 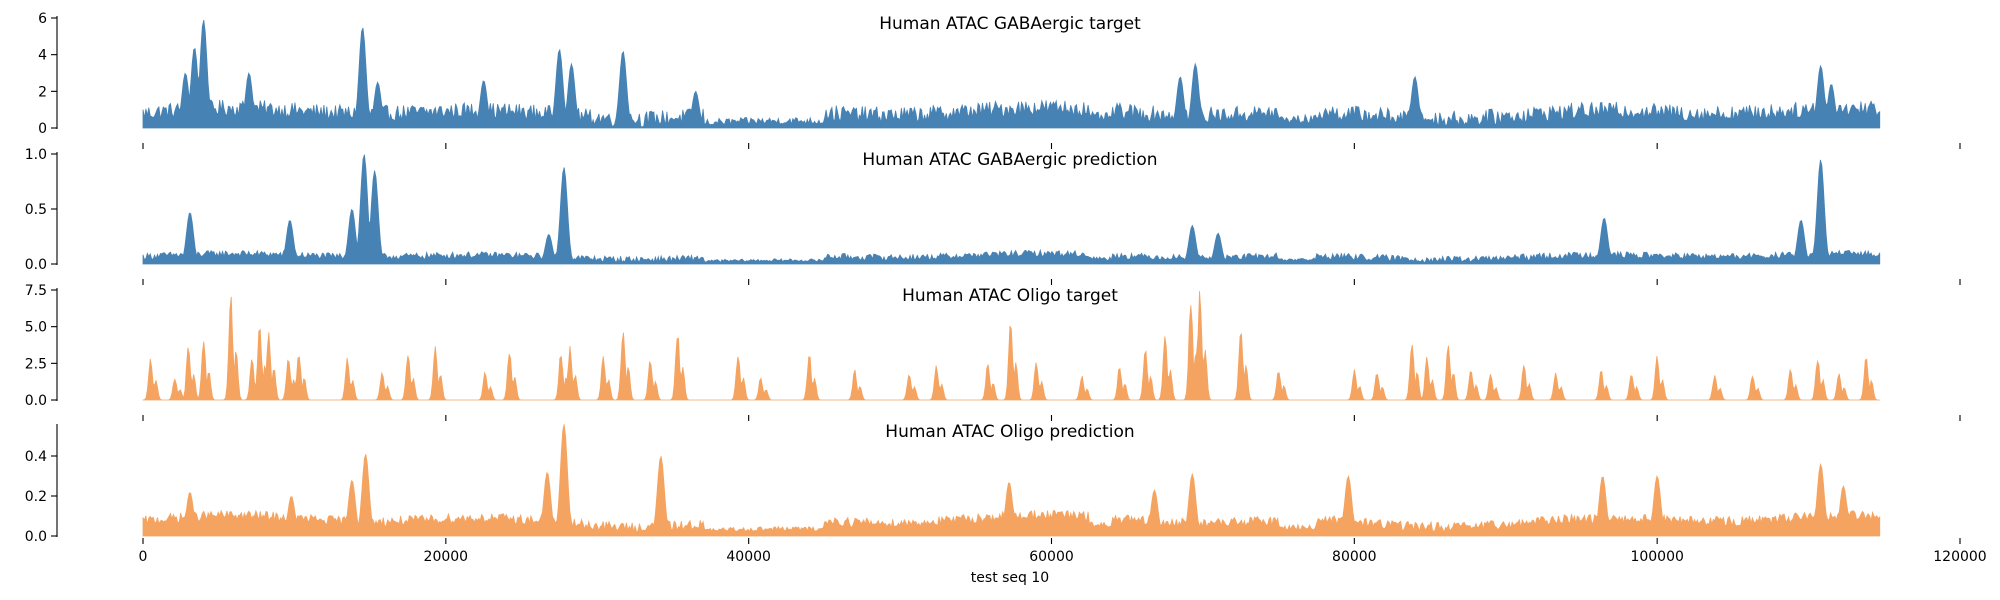 I want to click on panel-title: Human ATAC Oligo prediction, so click(x=1009, y=432).